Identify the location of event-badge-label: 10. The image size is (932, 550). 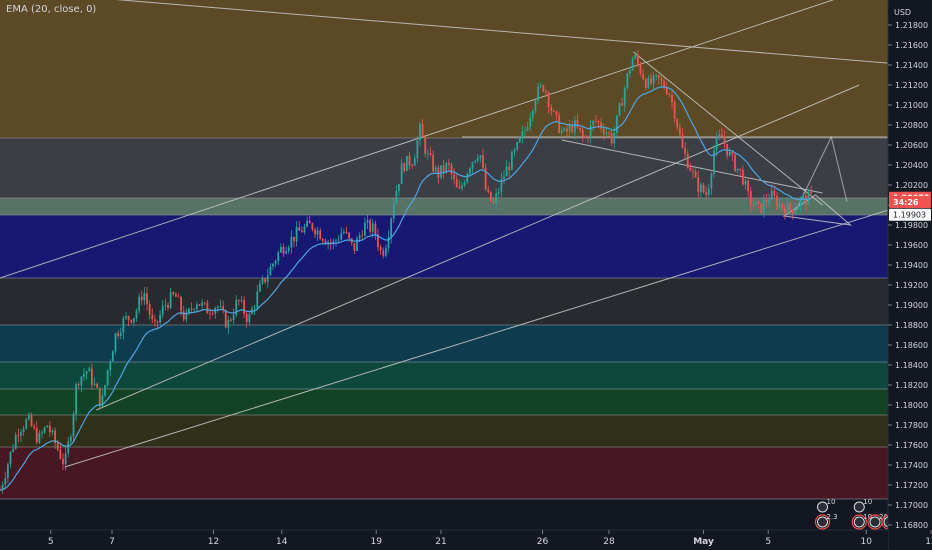
(867, 502).